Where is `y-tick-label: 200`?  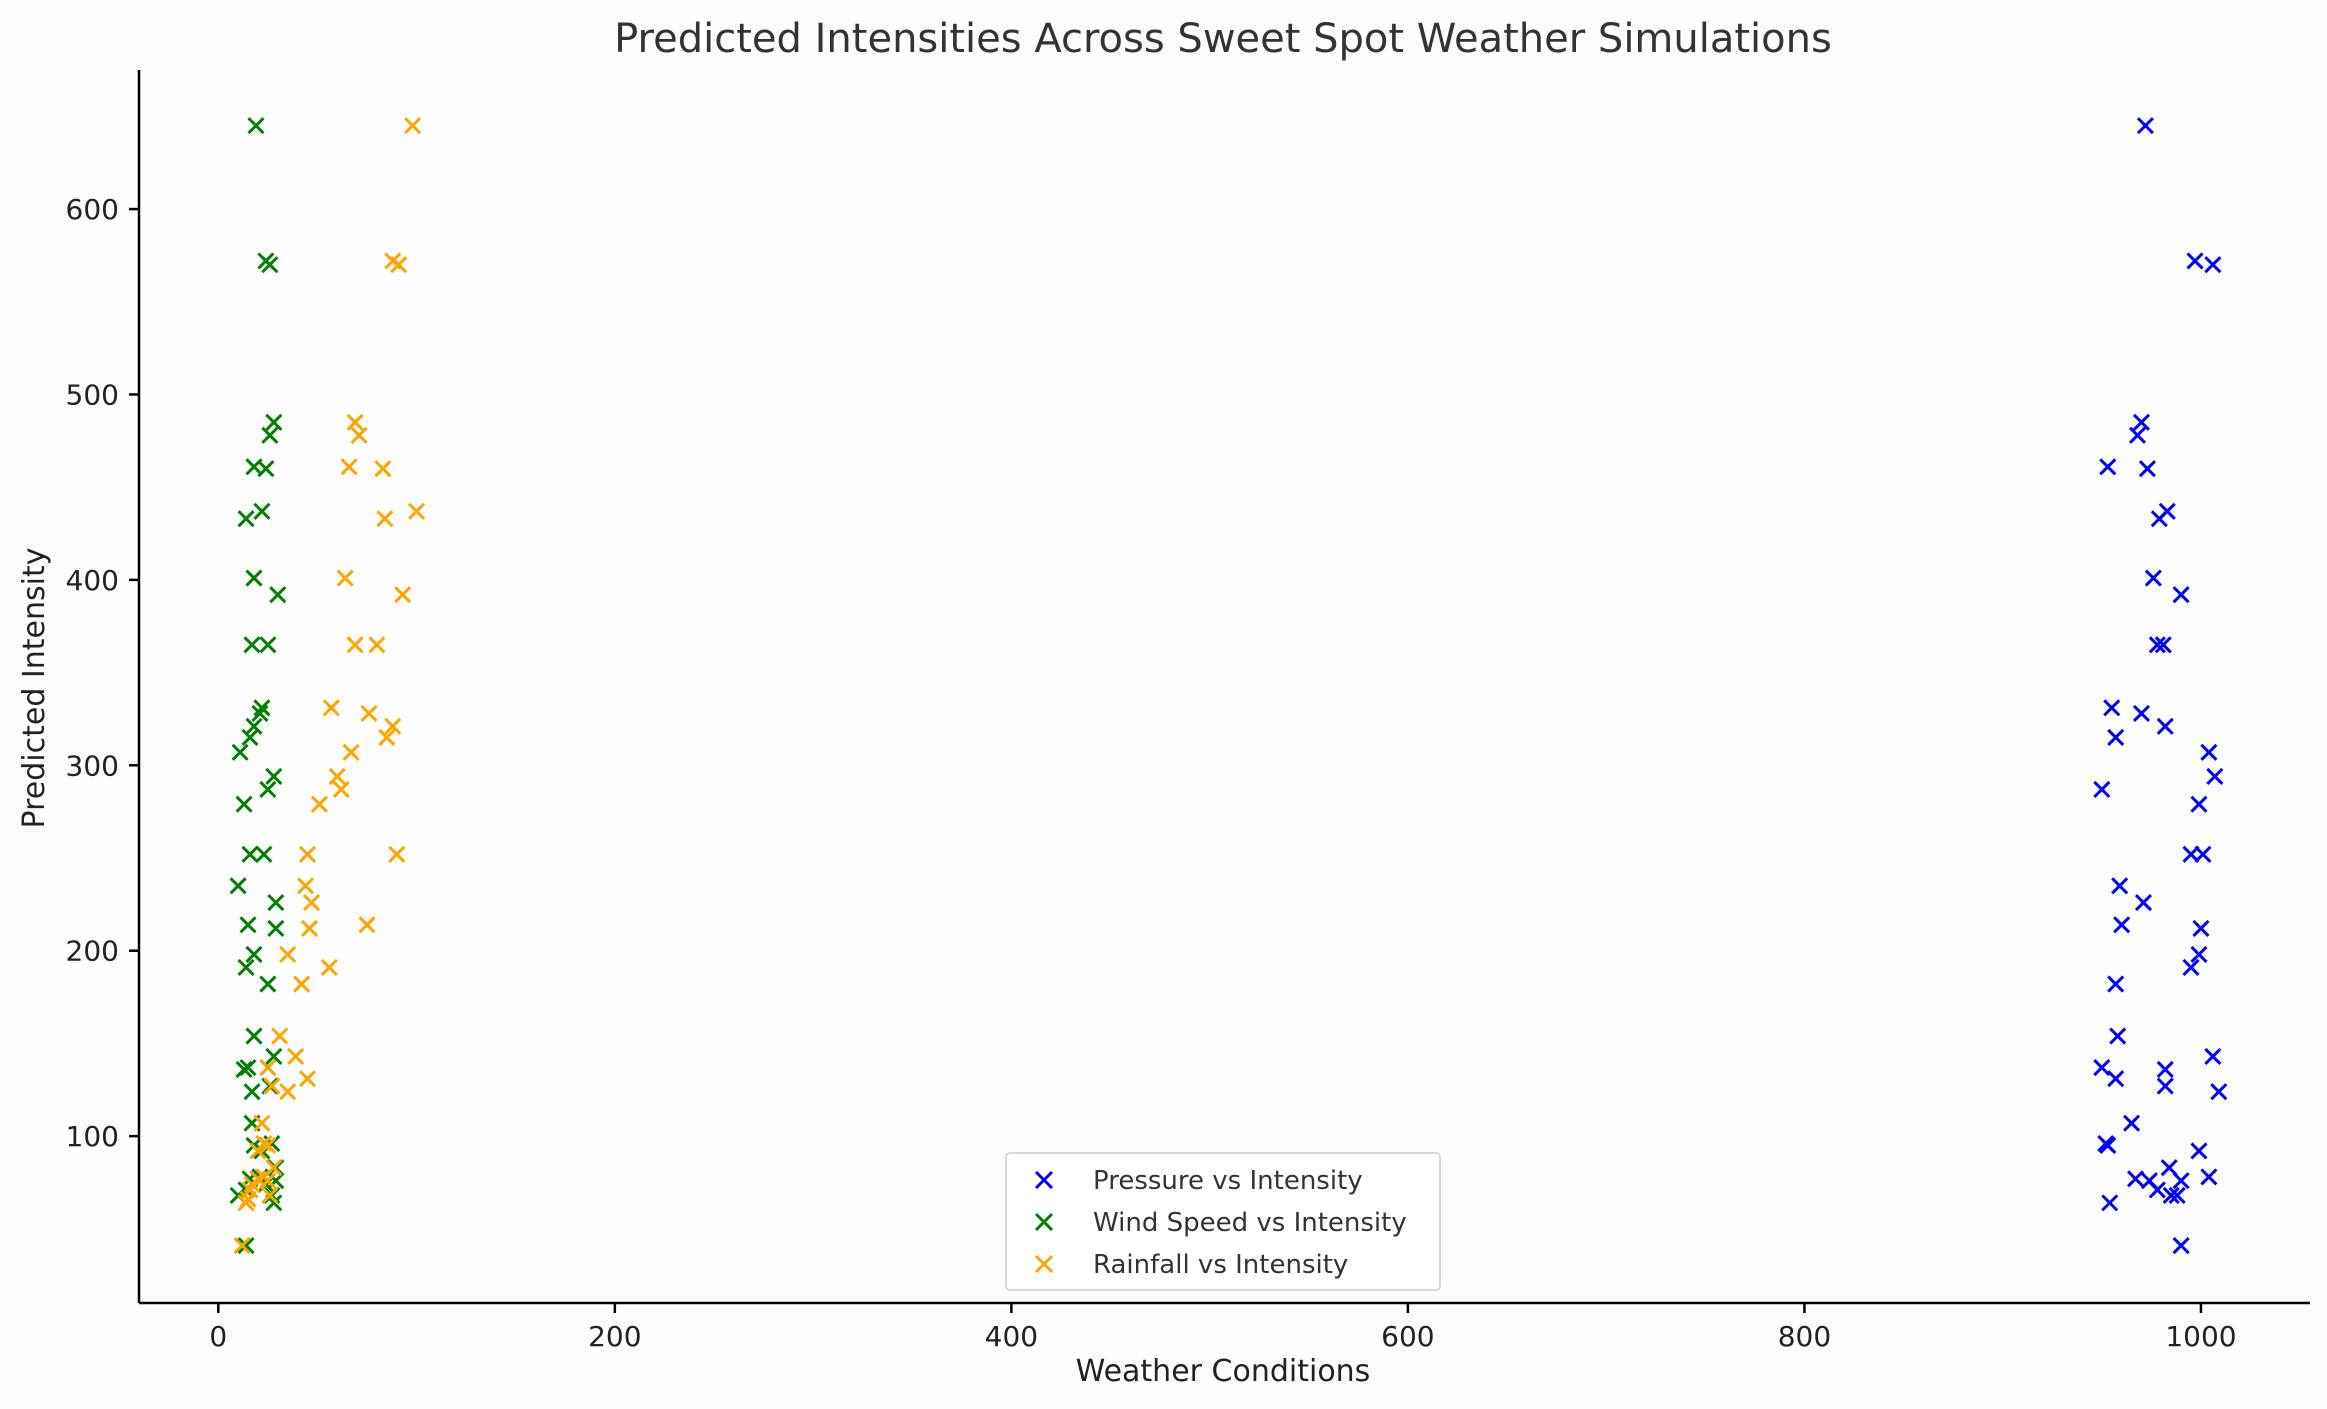 y-tick-label: 200 is located at coordinates (92, 951).